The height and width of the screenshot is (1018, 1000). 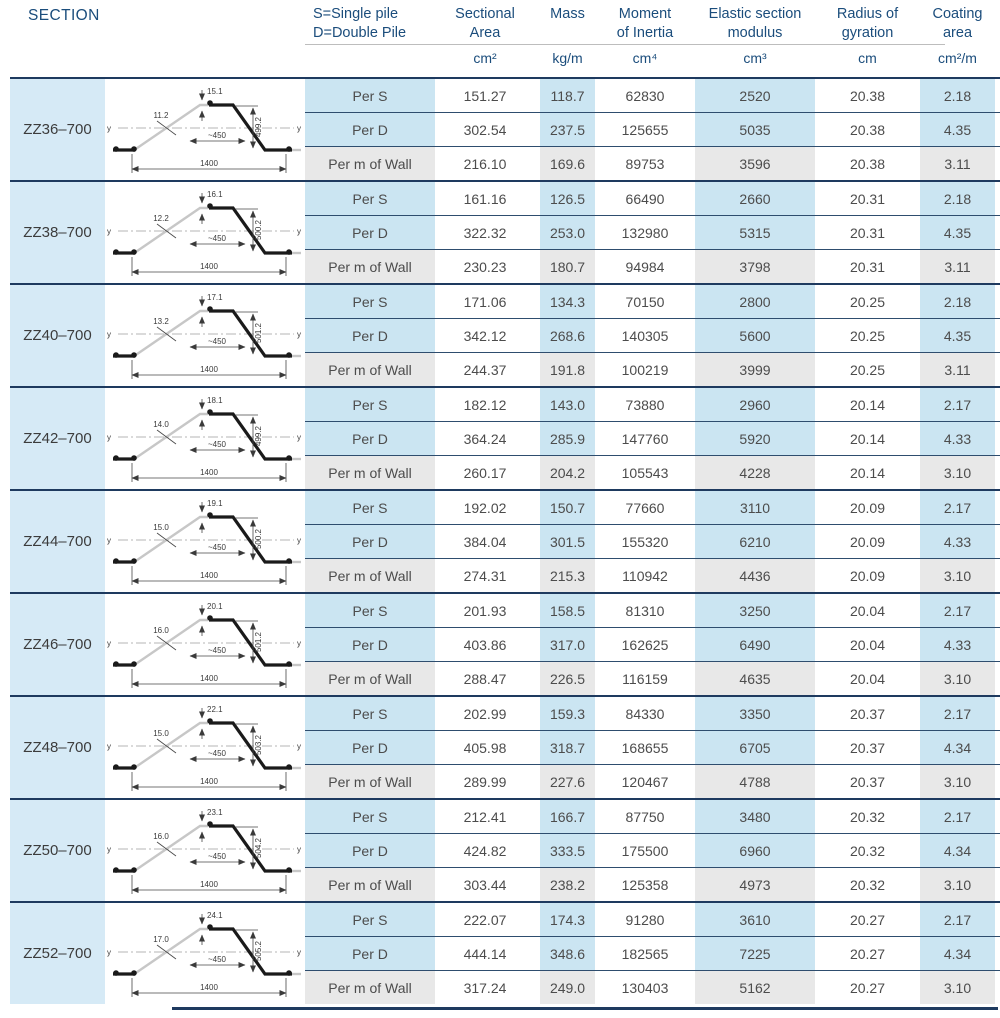 I want to click on cell-radius-of-gyration: 20.25, so click(x=867, y=369).